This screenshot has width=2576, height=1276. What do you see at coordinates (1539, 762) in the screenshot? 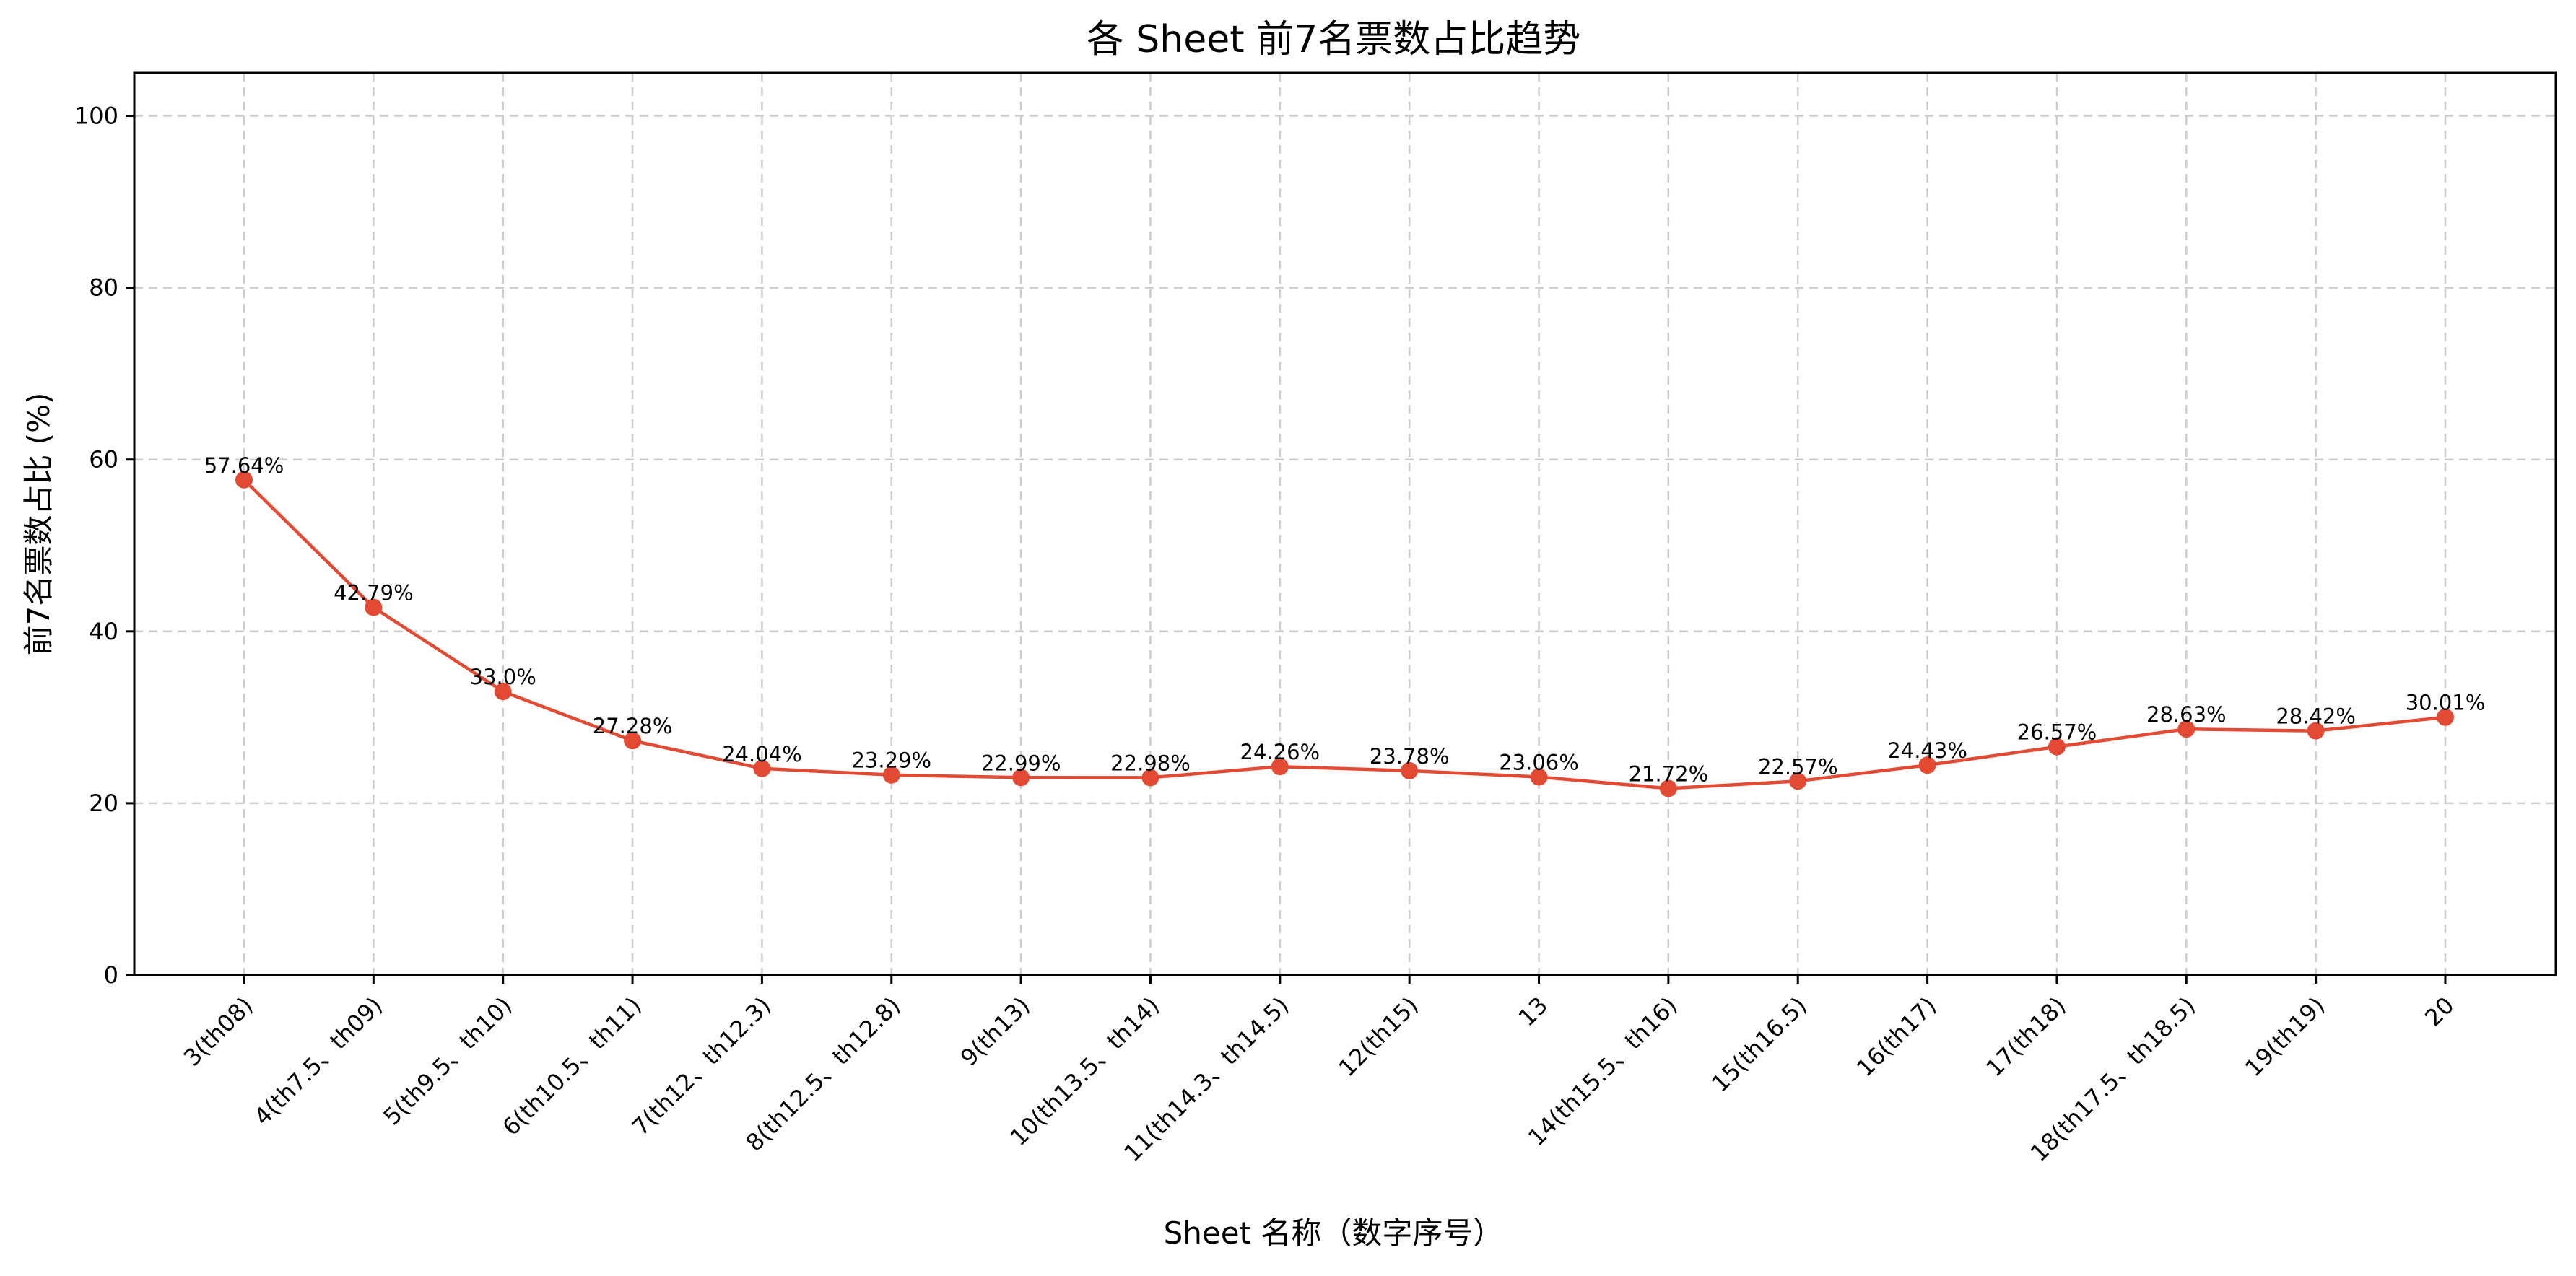
I see `data-label: 23.06%` at bounding box center [1539, 762].